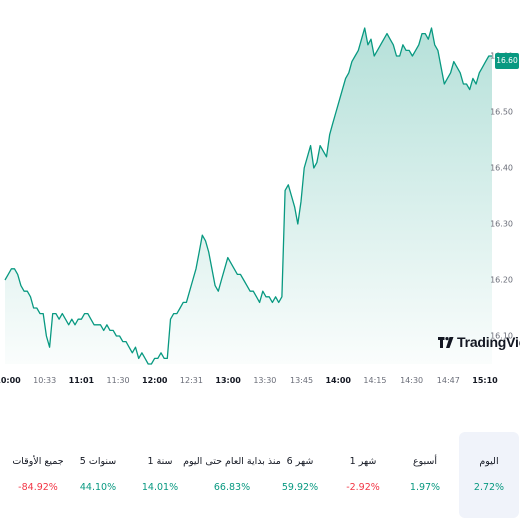 This screenshot has height=520, width=520. I want to click on period-tab: أسبوع 1.97%, so click(425, 475).